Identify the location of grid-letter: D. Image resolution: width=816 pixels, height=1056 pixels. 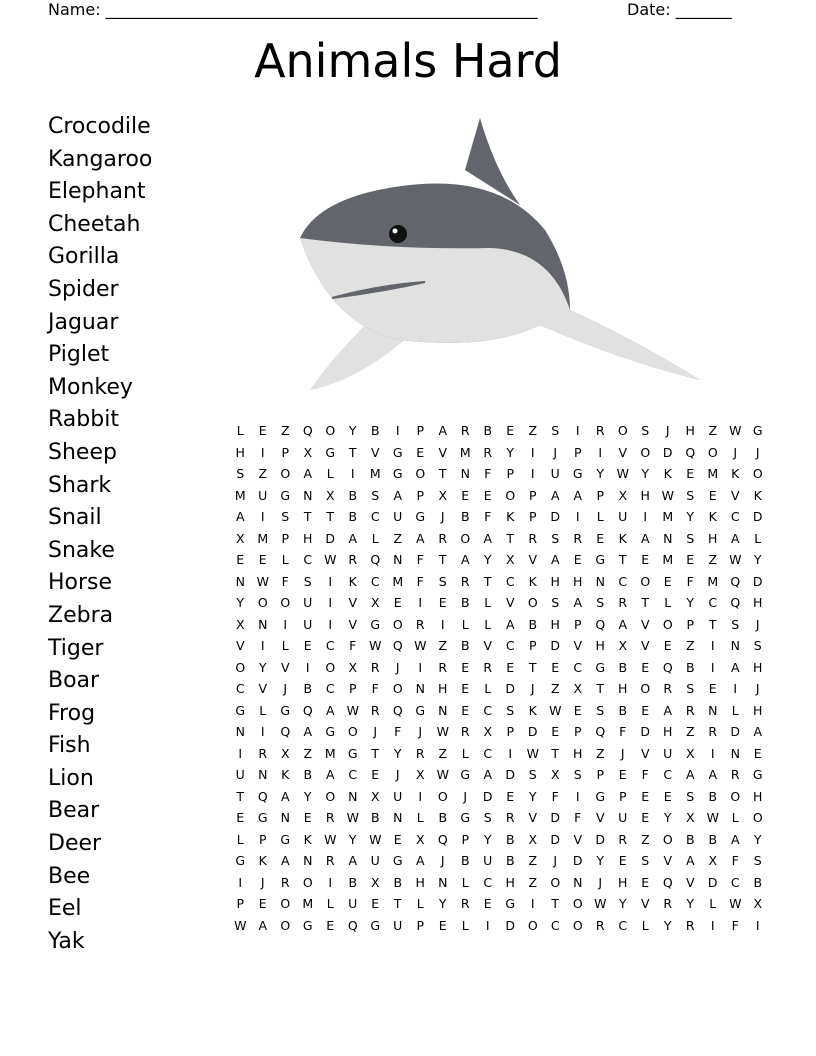
(555, 517).